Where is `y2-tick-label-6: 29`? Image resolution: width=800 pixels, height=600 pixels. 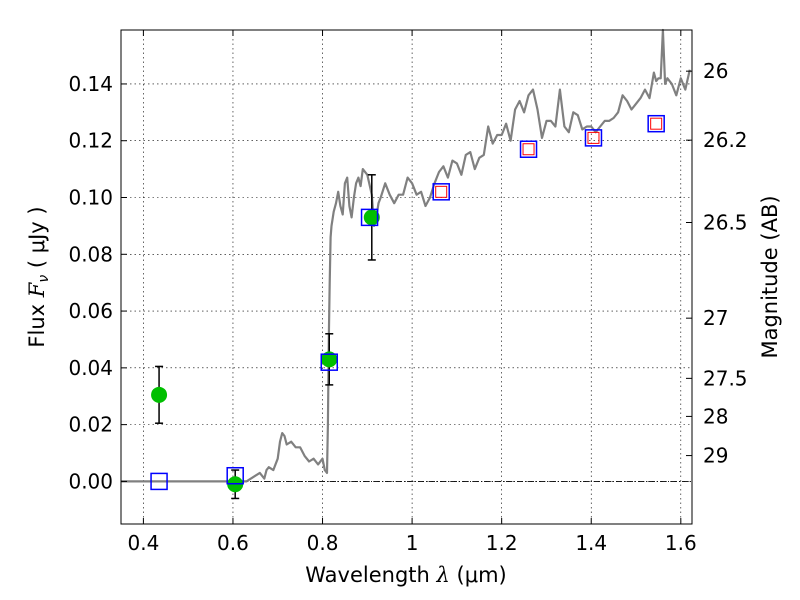 y2-tick-label-6: 29 is located at coordinates (715, 456).